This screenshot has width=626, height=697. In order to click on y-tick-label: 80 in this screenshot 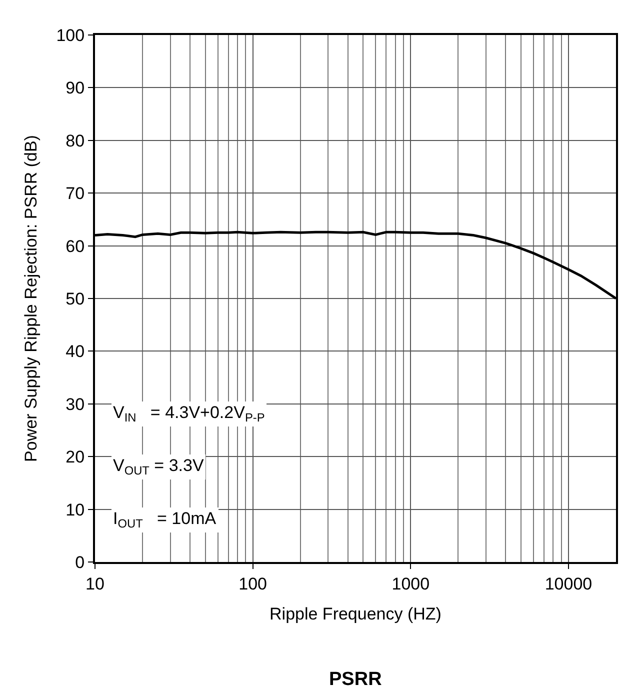, I will do `click(75, 140)`.